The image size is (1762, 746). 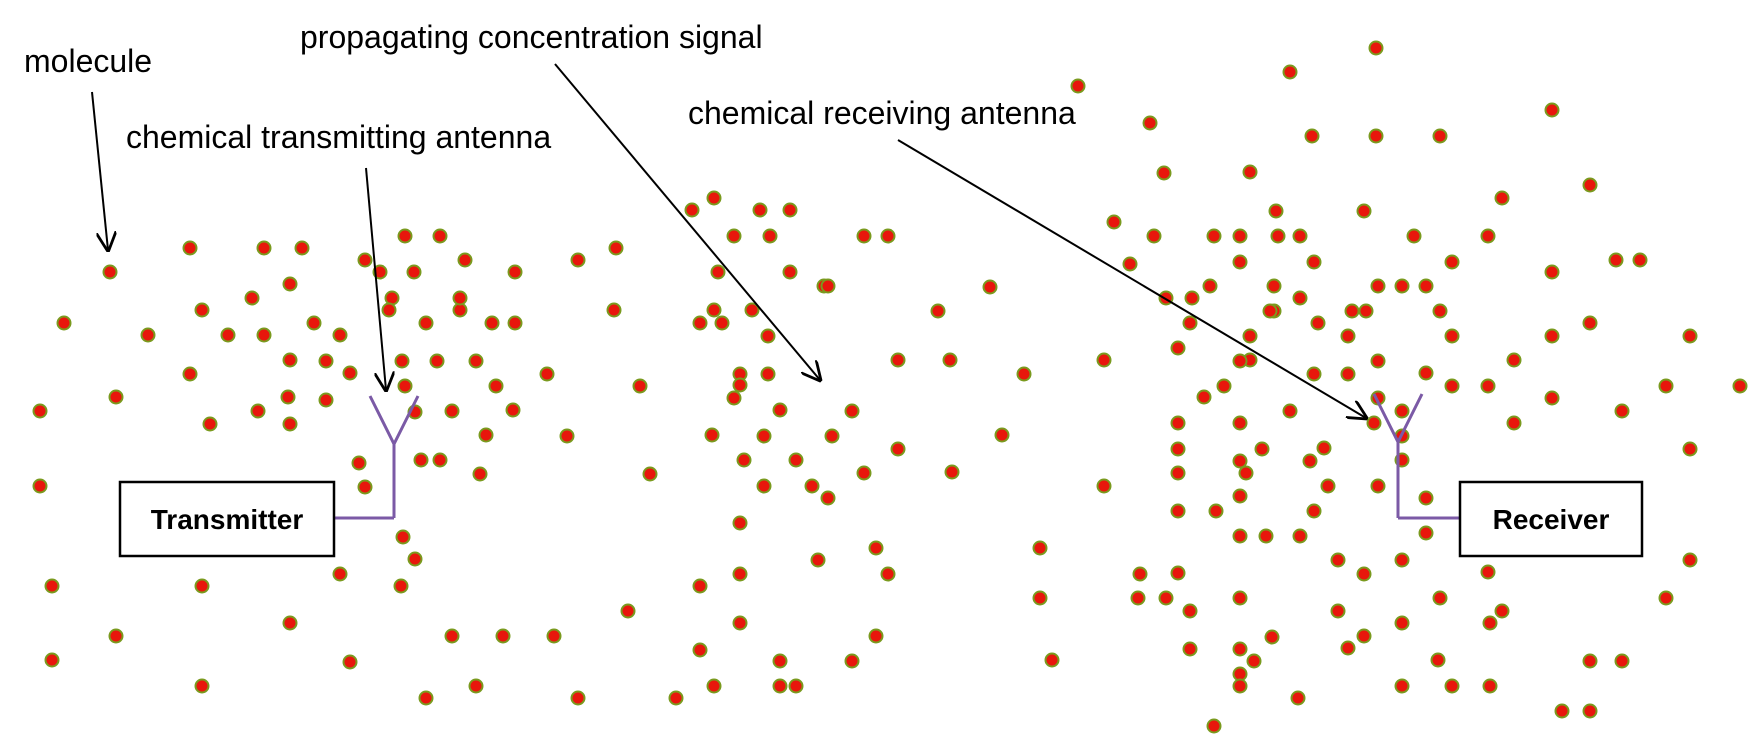 What do you see at coordinates (882, 113) in the screenshot?
I see `rx-antenna-label: chemical receiving antenna` at bounding box center [882, 113].